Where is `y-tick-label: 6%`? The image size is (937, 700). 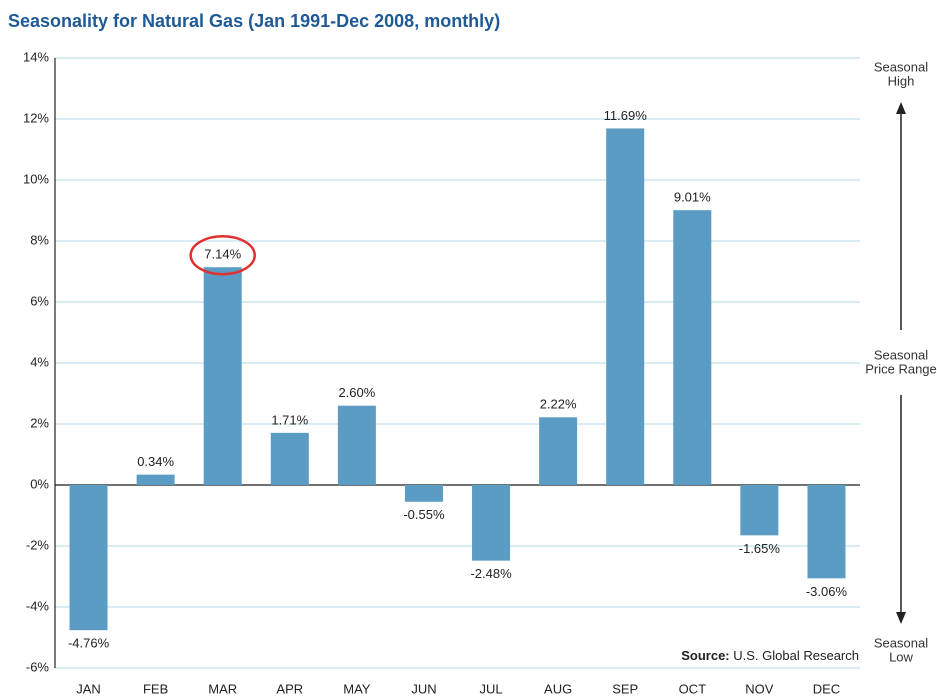 y-tick-label: 6% is located at coordinates (39, 300).